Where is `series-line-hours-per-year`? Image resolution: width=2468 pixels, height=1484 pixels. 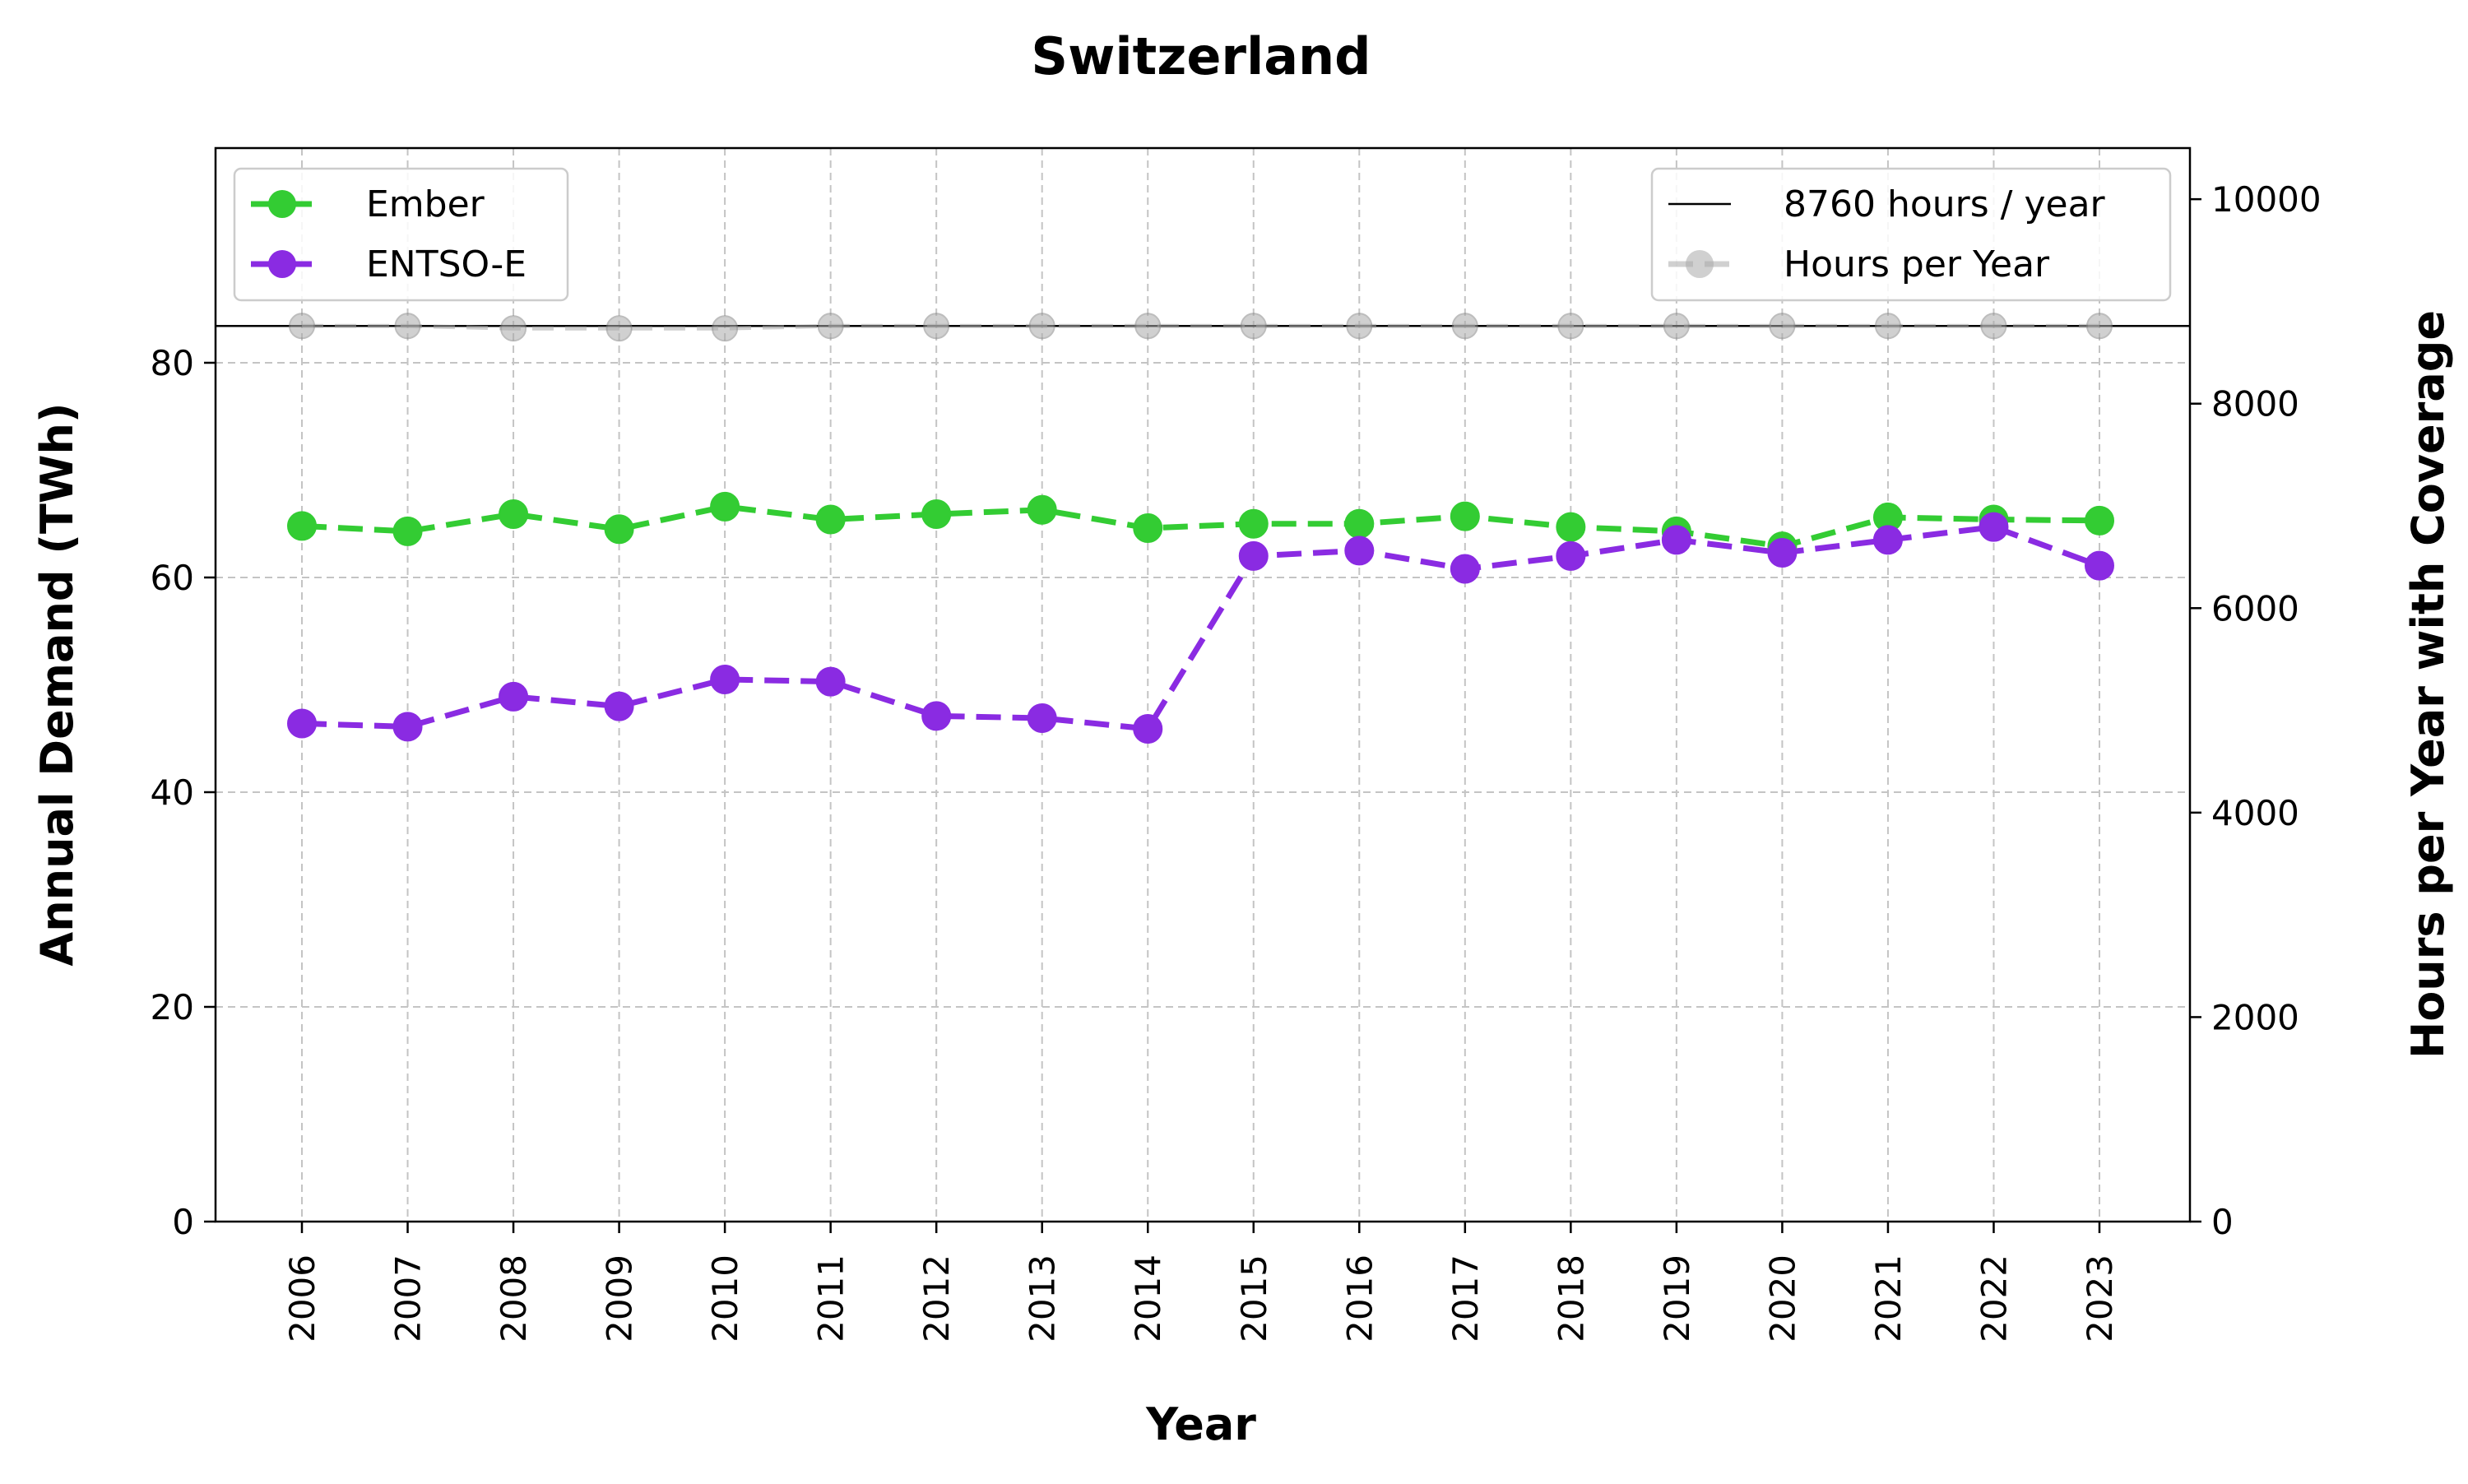 series-line-hours-per-year is located at coordinates (1200, 327).